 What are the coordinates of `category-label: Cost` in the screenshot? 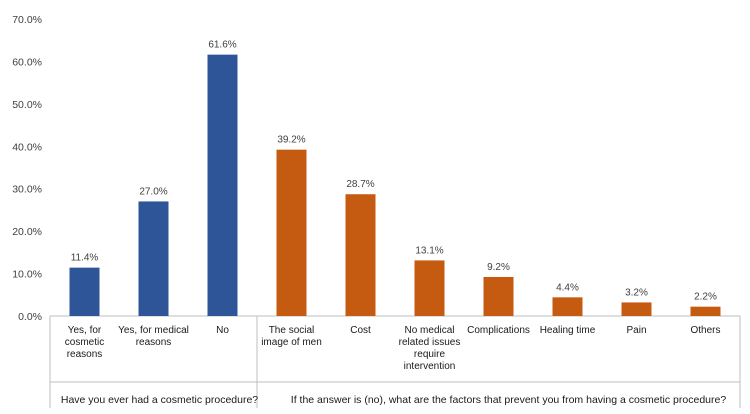 It's located at (360, 330).